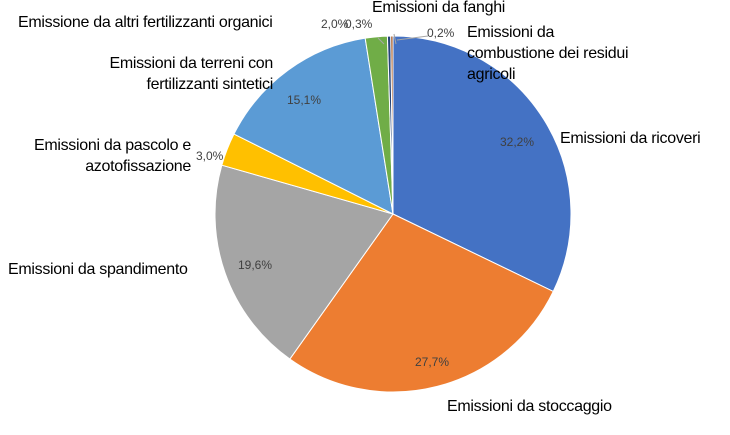 The image size is (730, 435). I want to click on value-label: 2,0%, so click(335, 24).